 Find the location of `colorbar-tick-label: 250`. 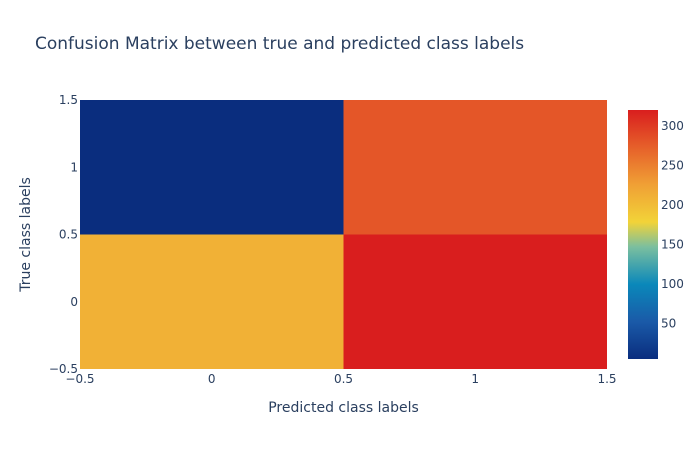

colorbar-tick-label: 250 is located at coordinates (672, 165).